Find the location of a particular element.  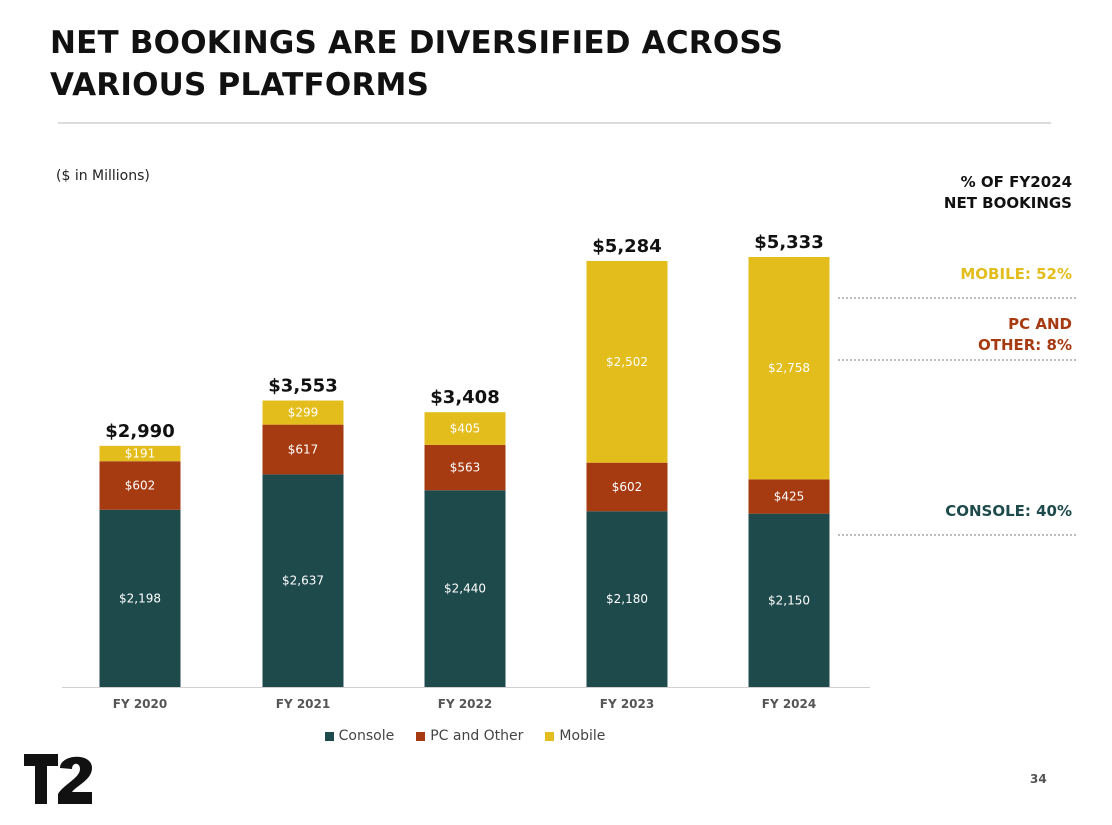

percent-panel-heading: % OF FY2024 NET BOOKINGS is located at coordinates (952, 193).